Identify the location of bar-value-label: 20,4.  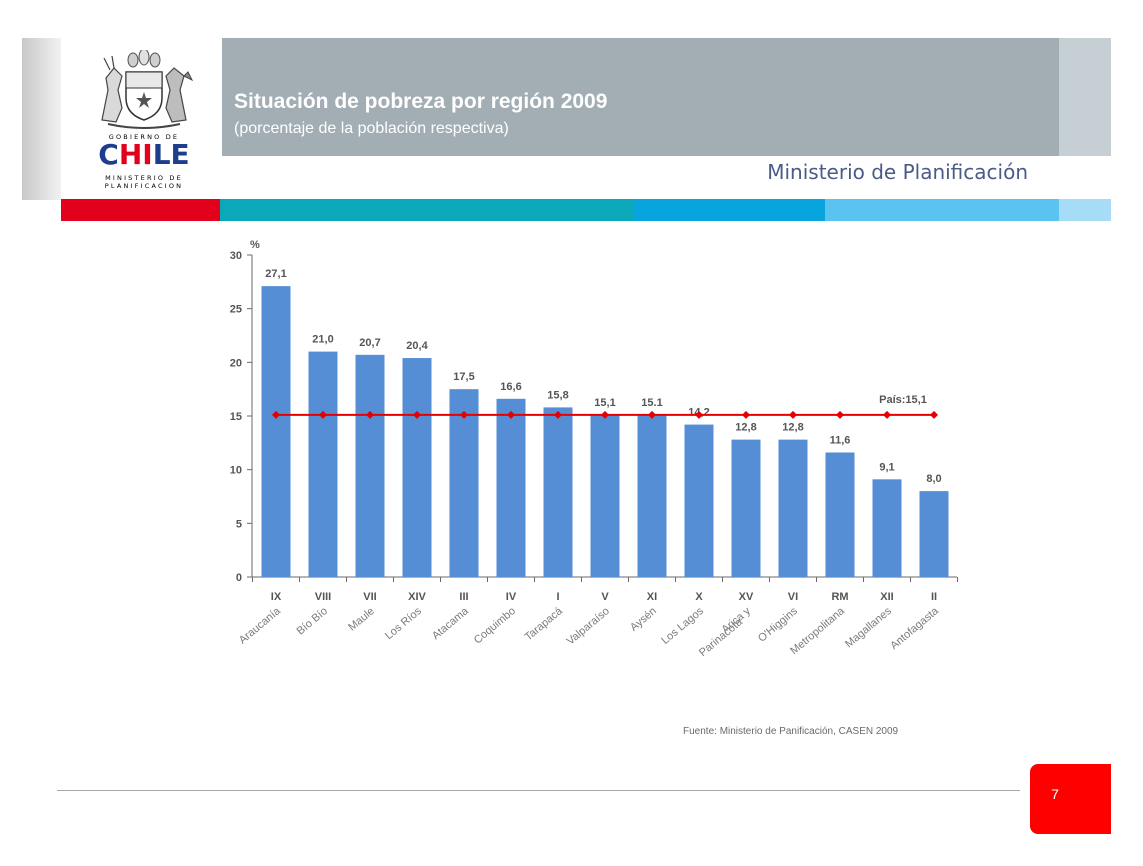
(417, 346).